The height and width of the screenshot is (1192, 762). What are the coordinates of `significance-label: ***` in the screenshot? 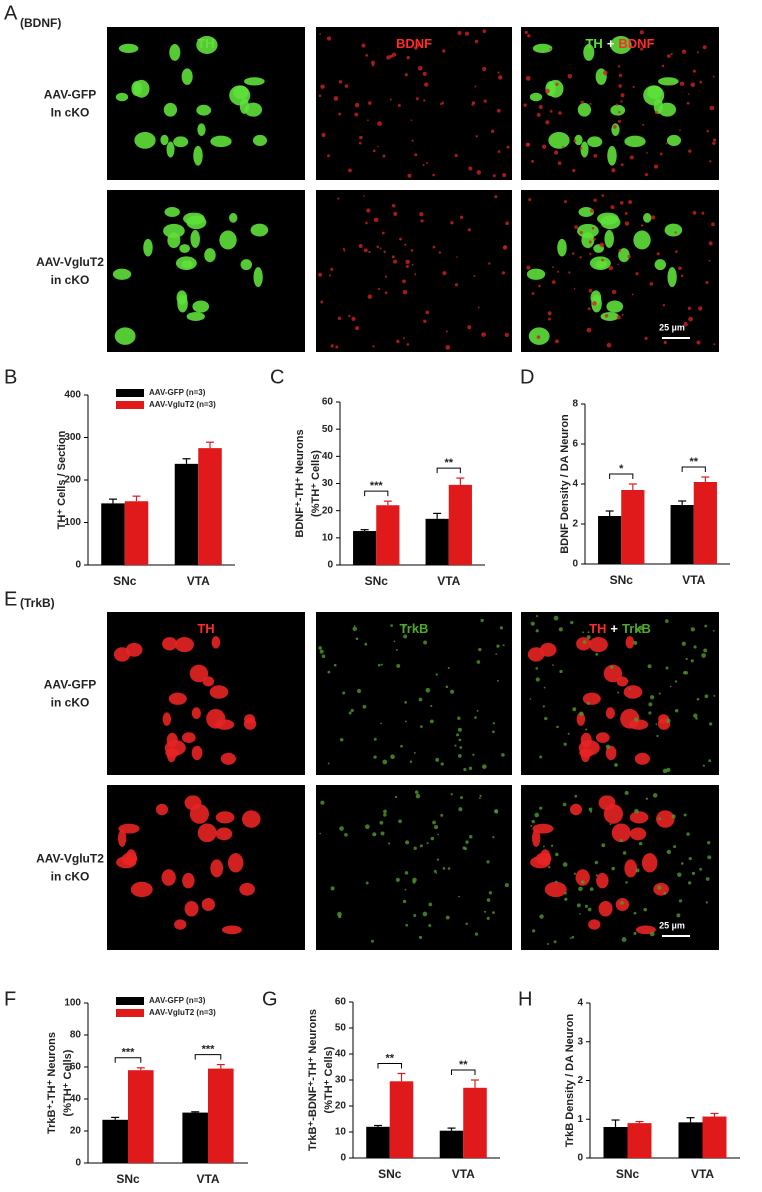 It's located at (377, 486).